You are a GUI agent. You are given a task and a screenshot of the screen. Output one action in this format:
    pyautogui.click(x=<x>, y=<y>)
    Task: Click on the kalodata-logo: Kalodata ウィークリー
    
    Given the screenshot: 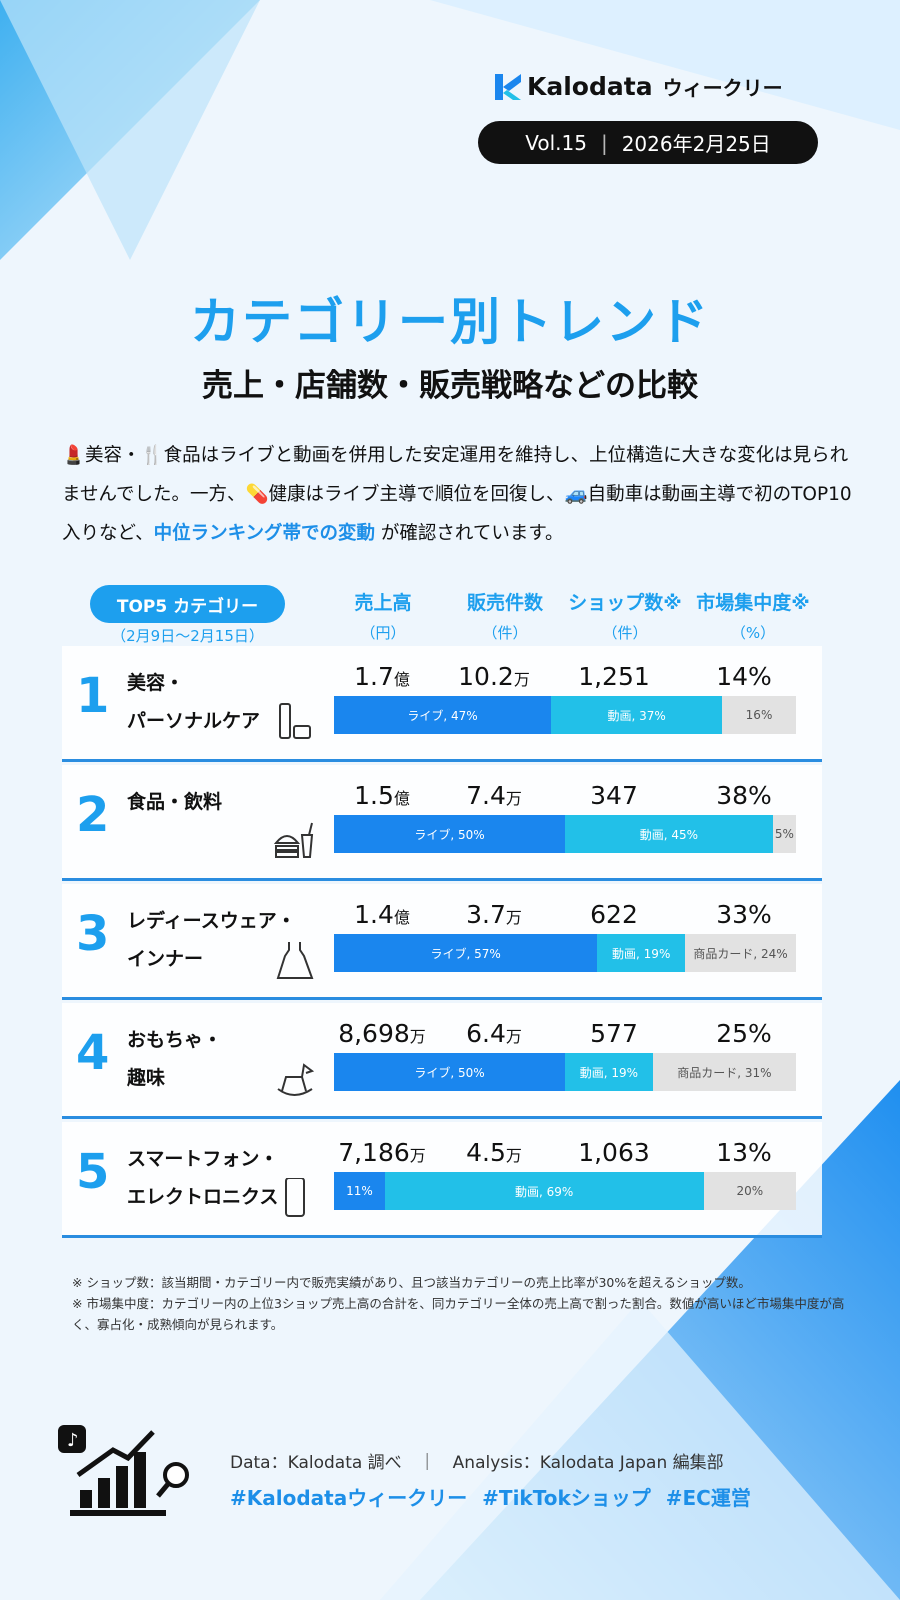 What is the action you would take?
    pyautogui.click(x=639, y=86)
    